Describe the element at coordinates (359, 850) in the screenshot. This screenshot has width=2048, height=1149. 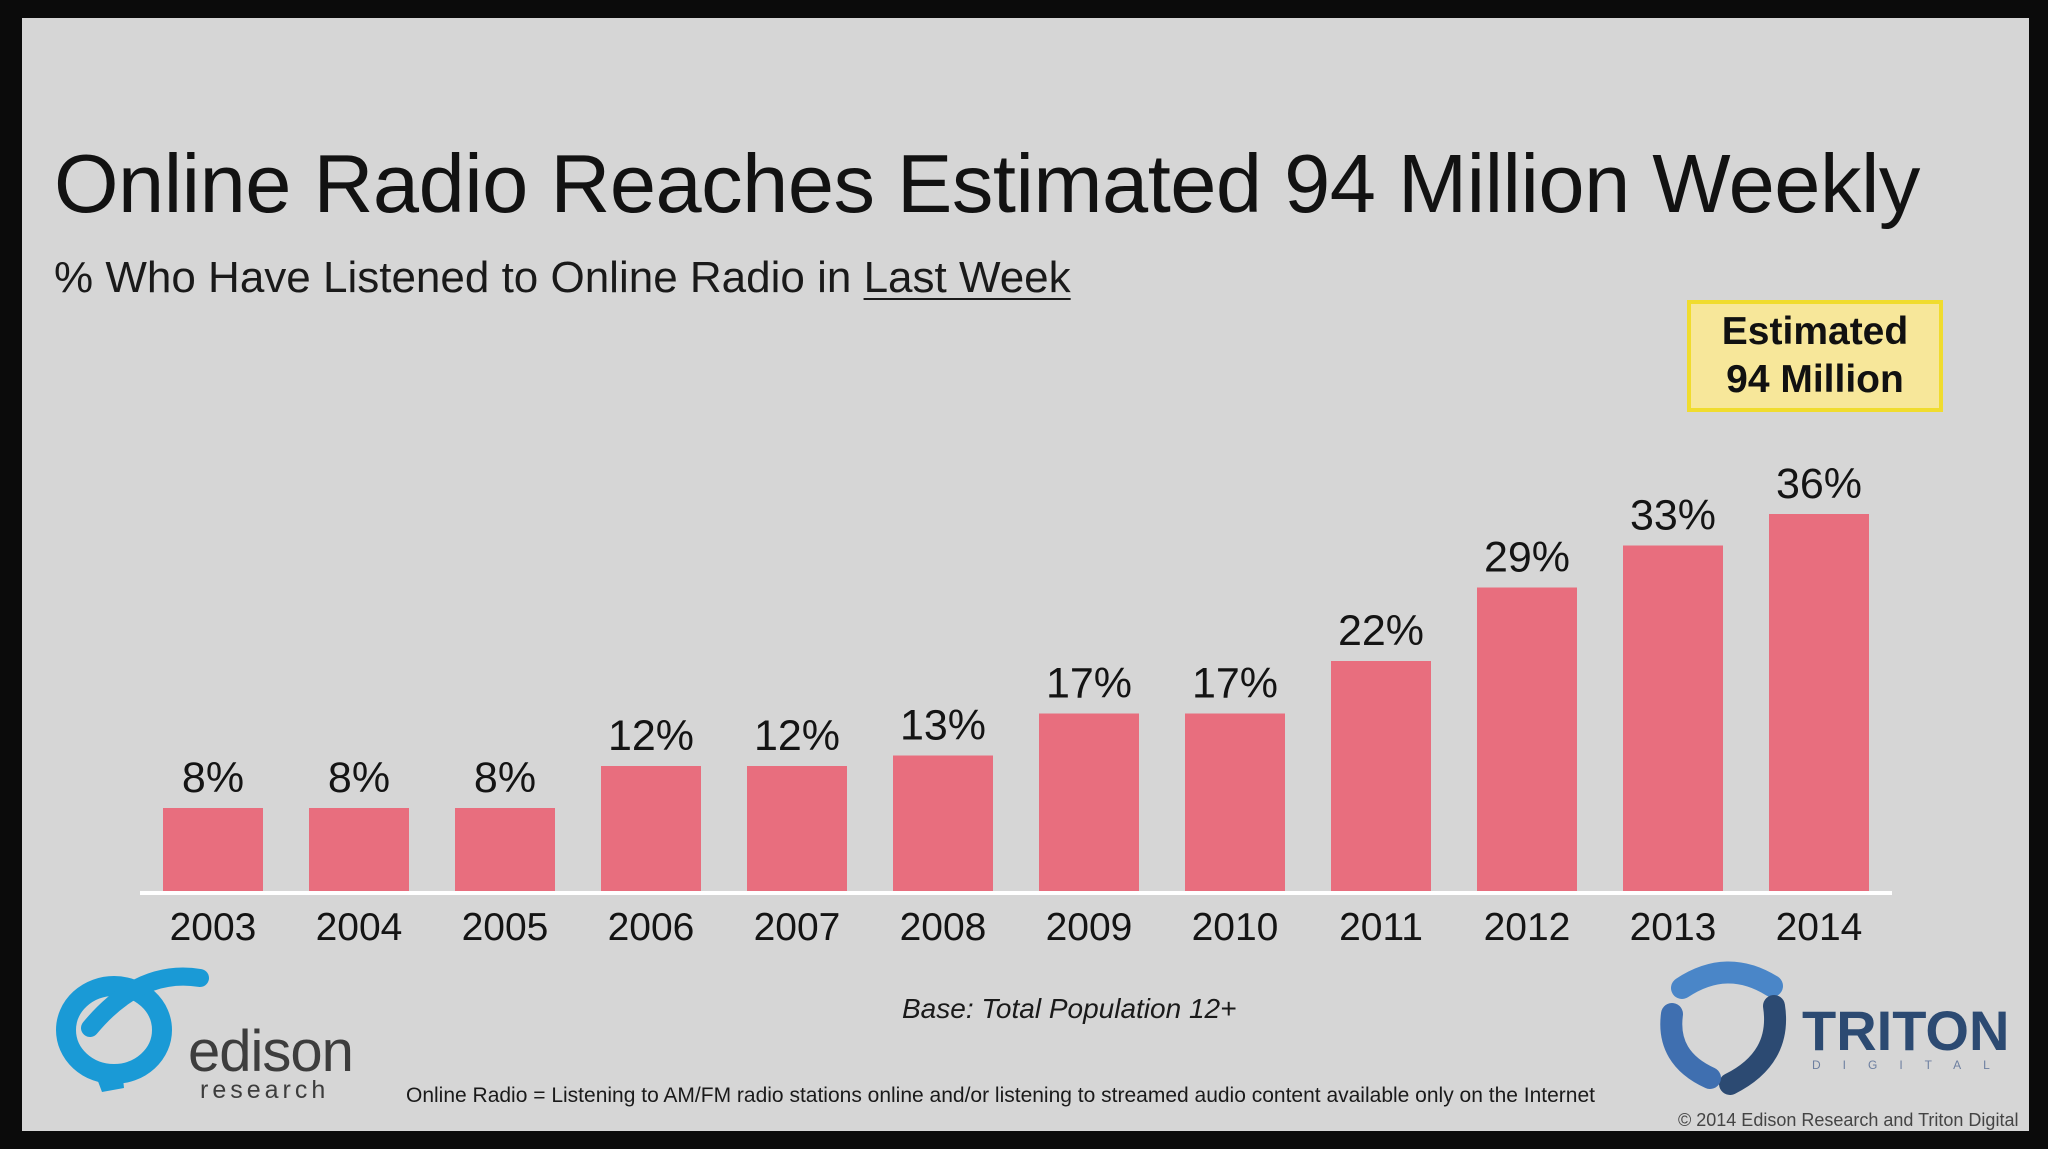
I see `bar-2004` at that location.